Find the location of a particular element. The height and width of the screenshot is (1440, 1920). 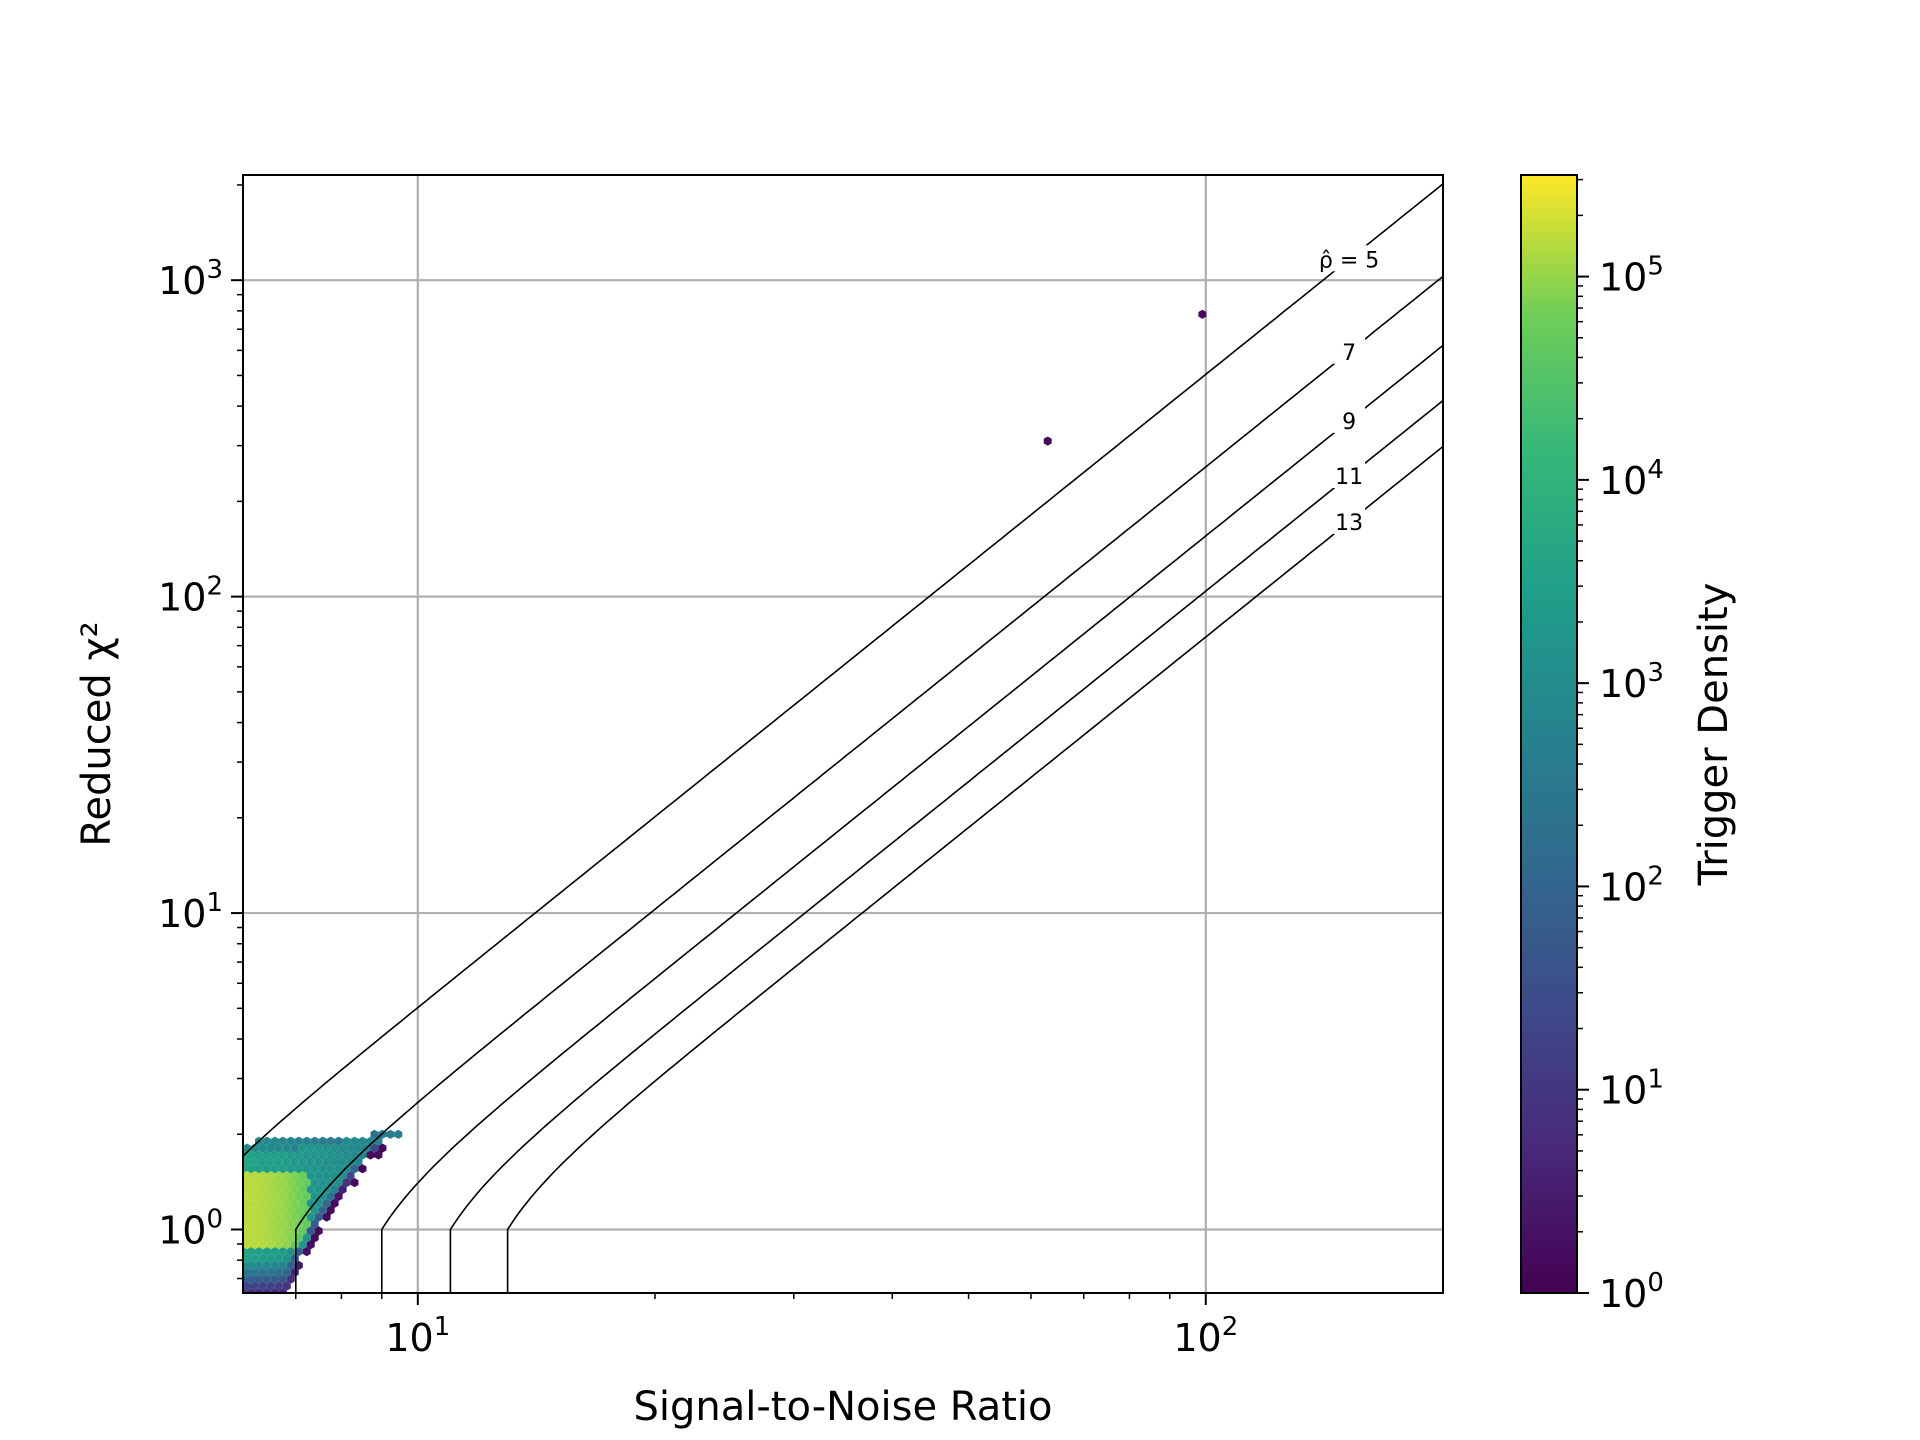

colorbar-tick-label: 100 is located at coordinates (1631, 1292).